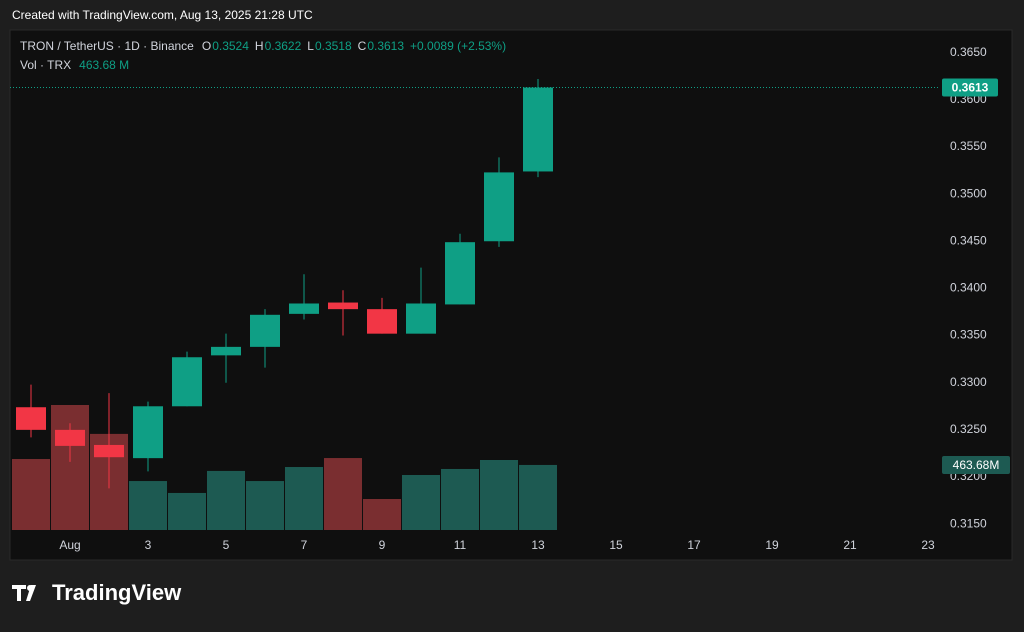  Describe the element at coordinates (694, 545) in the screenshot. I see `x-tick-label: 17` at that location.